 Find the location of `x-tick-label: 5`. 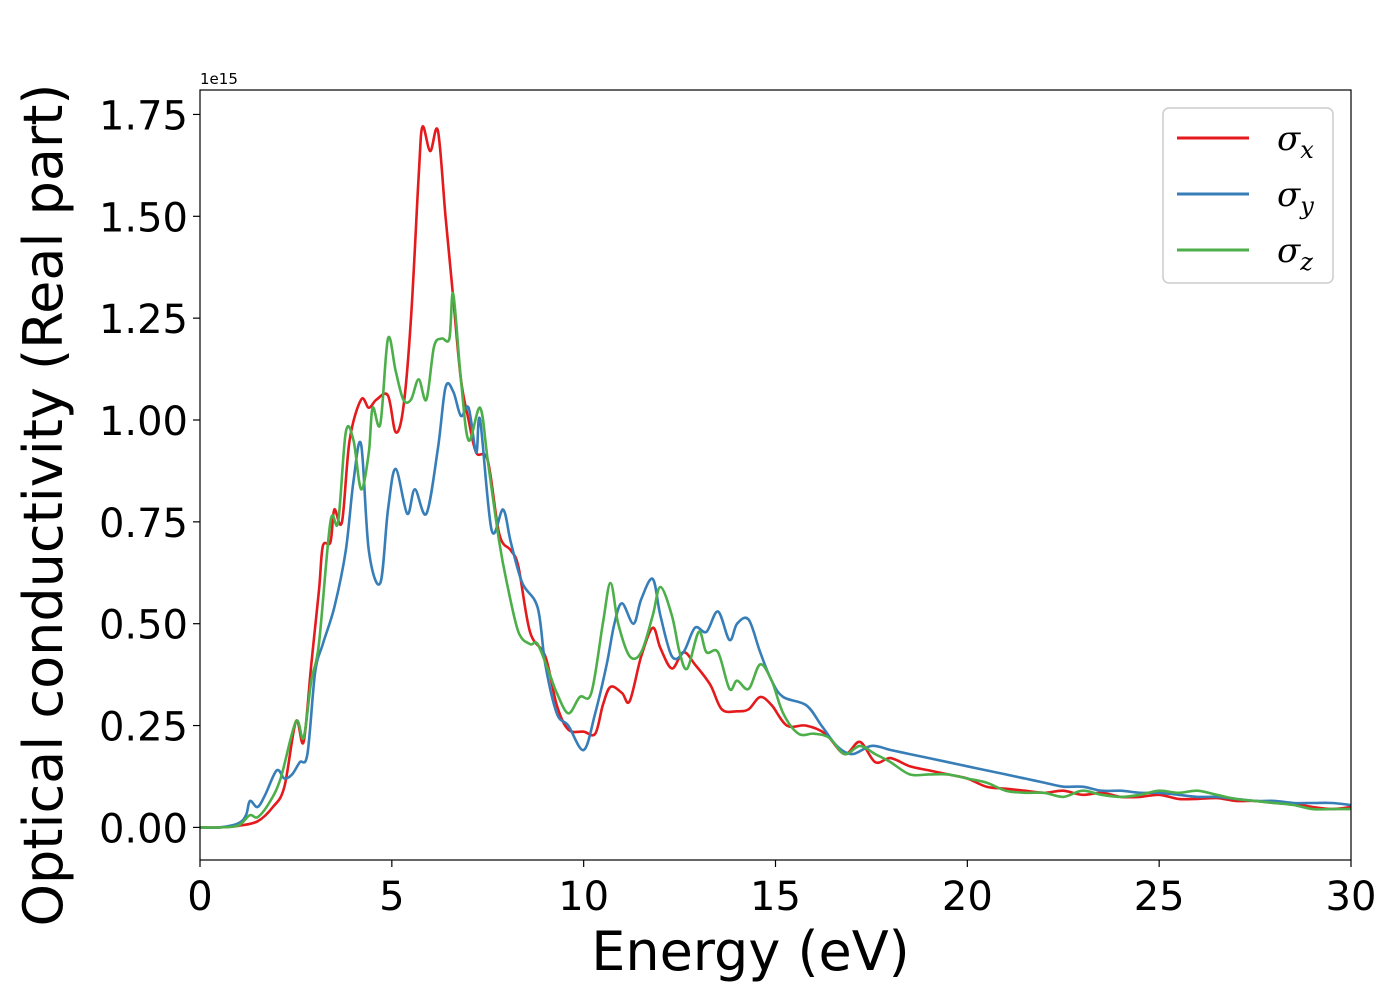

x-tick-label: 5 is located at coordinates (391, 897).